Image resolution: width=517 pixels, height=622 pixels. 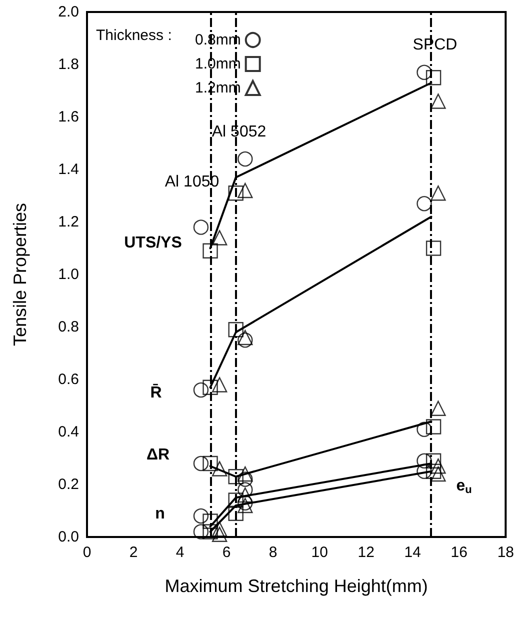 What do you see at coordinates (192, 182) in the screenshot?
I see `annotation: Al 1050` at bounding box center [192, 182].